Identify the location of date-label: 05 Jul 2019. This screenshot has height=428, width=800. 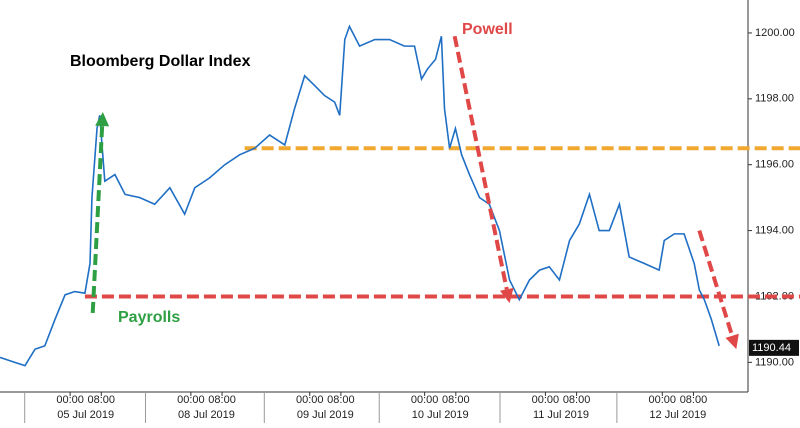
(85, 415).